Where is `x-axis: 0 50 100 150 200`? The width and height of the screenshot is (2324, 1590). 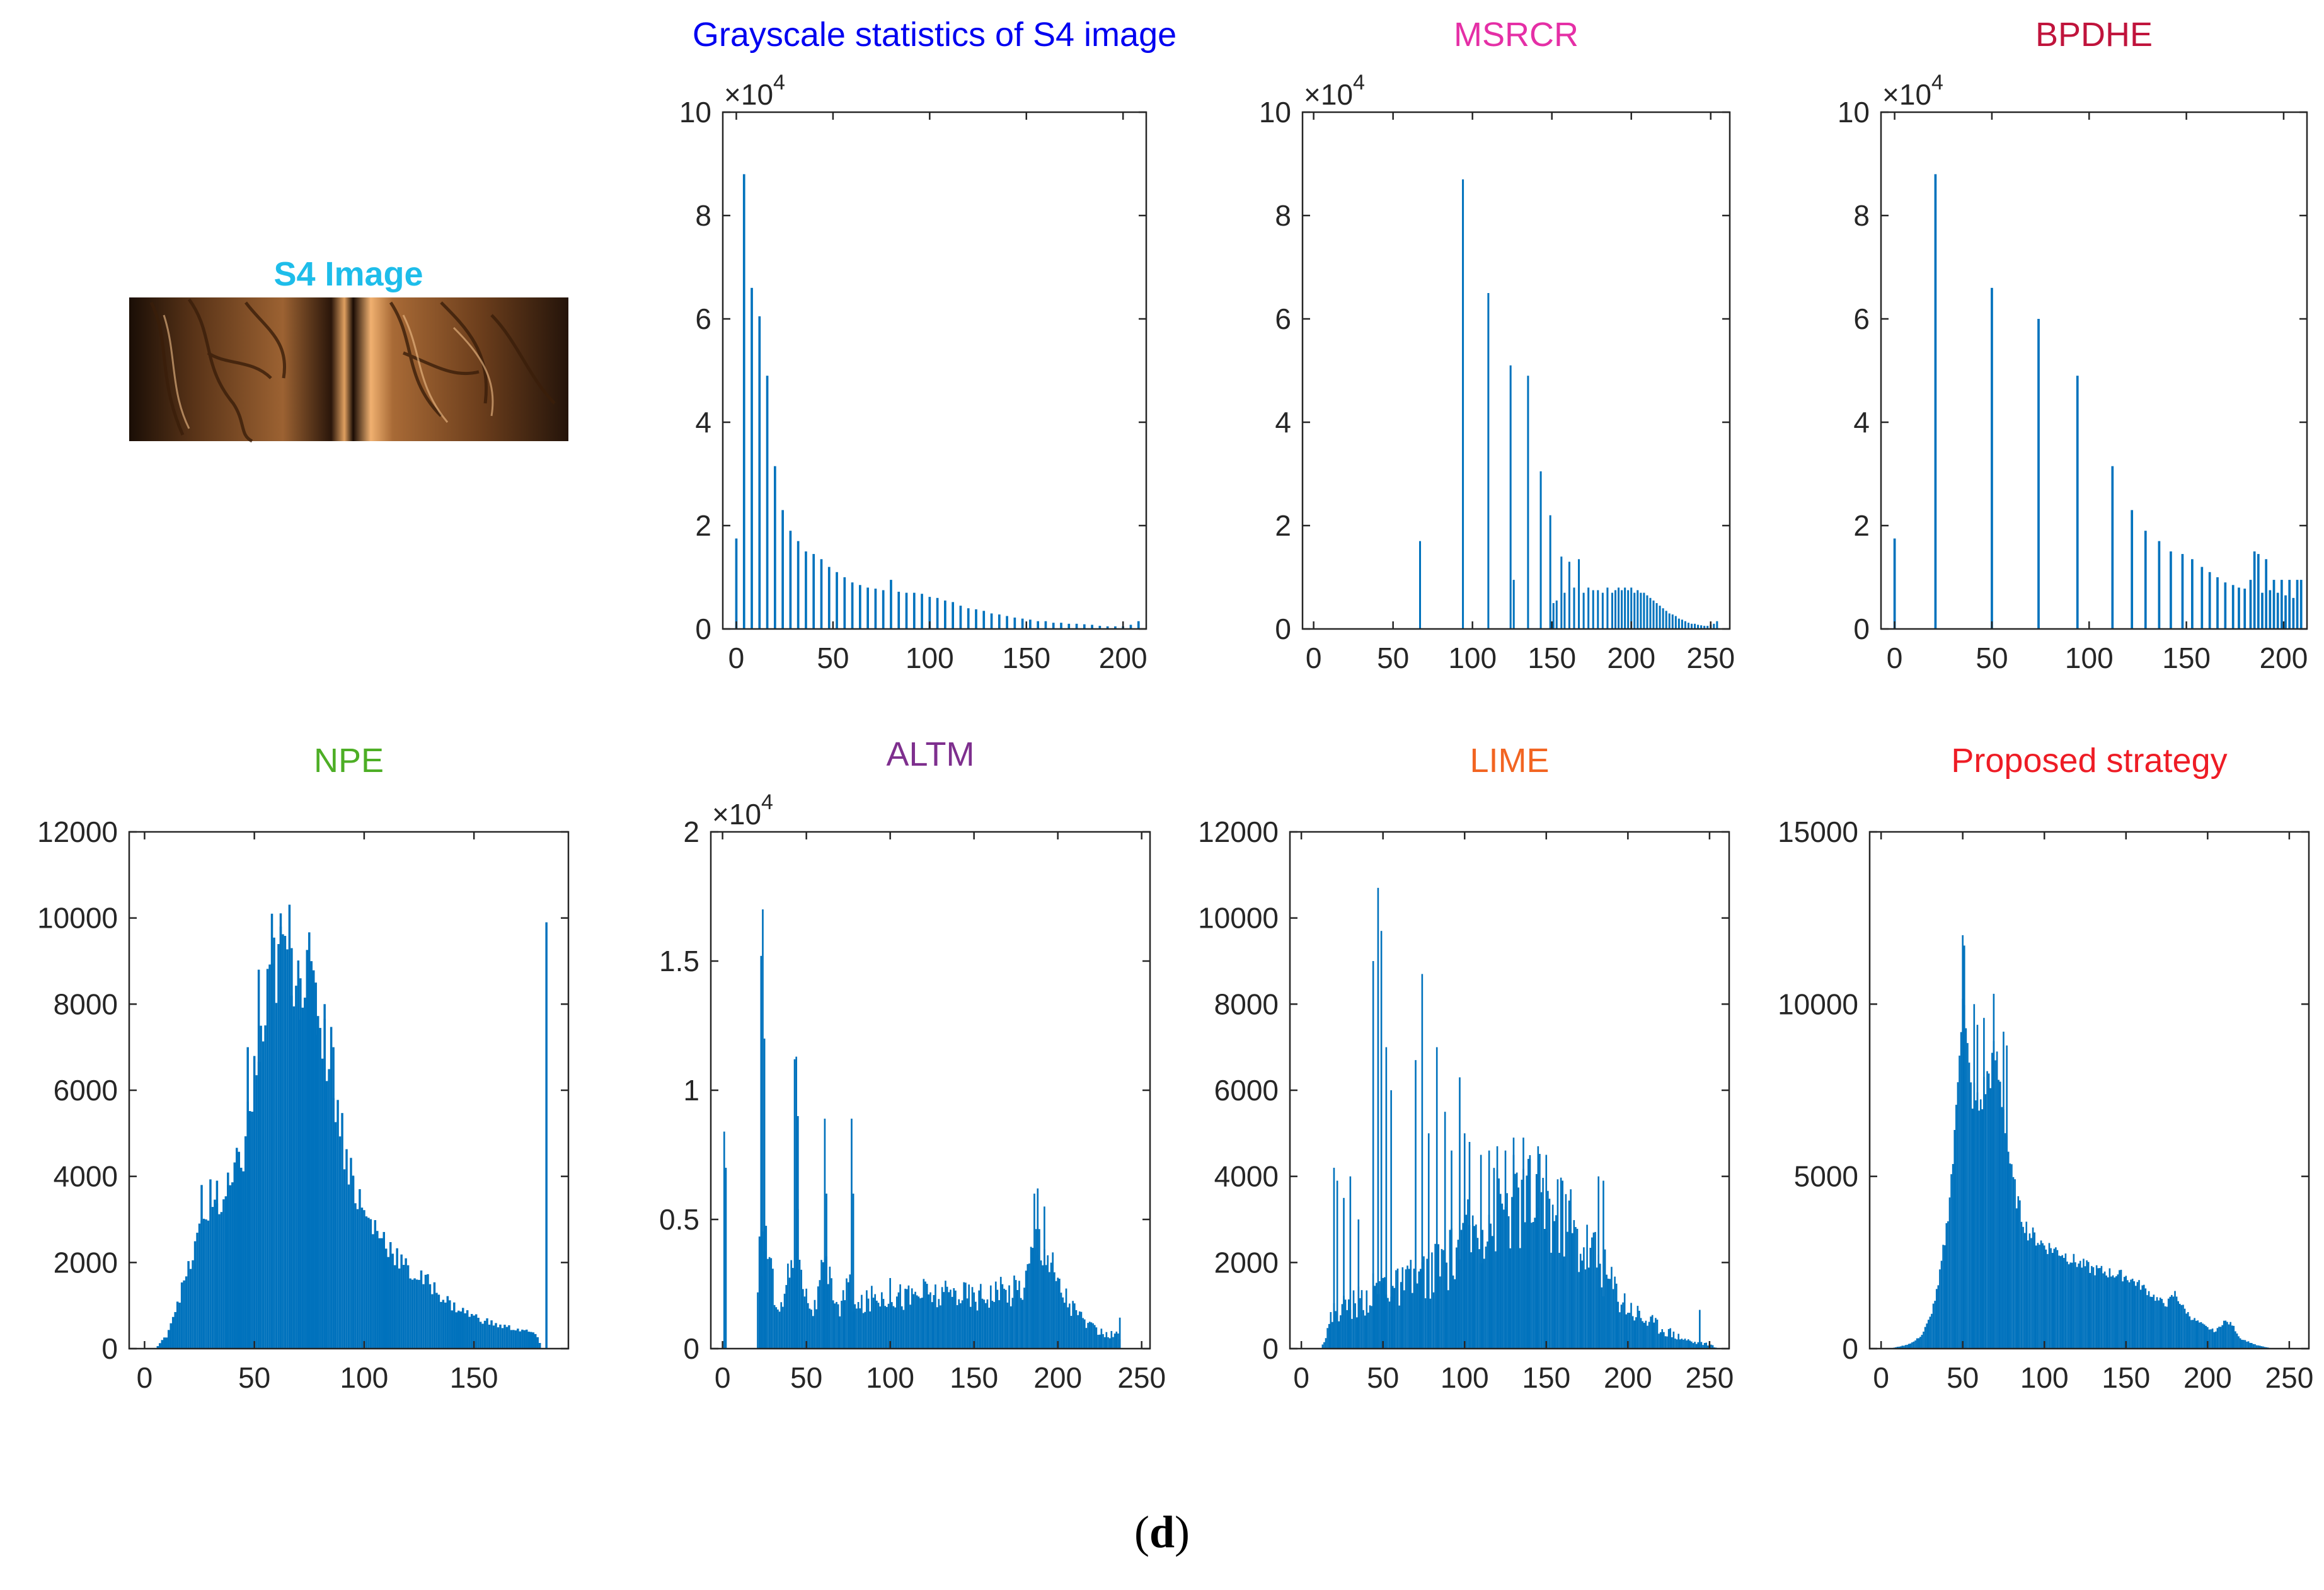 x-axis: 0 50 100 150 200 is located at coordinates (938, 393).